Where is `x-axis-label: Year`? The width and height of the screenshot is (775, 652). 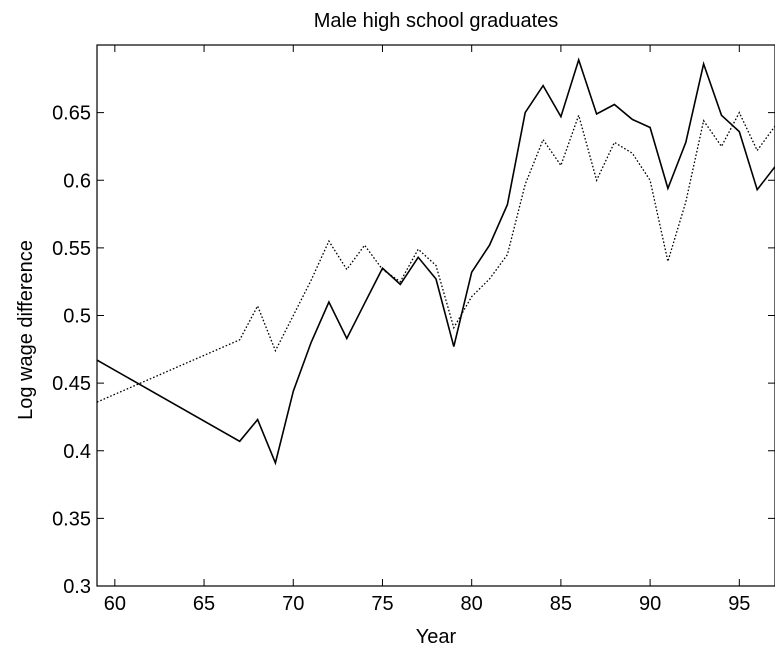
x-axis-label: Year is located at coordinates (436, 637).